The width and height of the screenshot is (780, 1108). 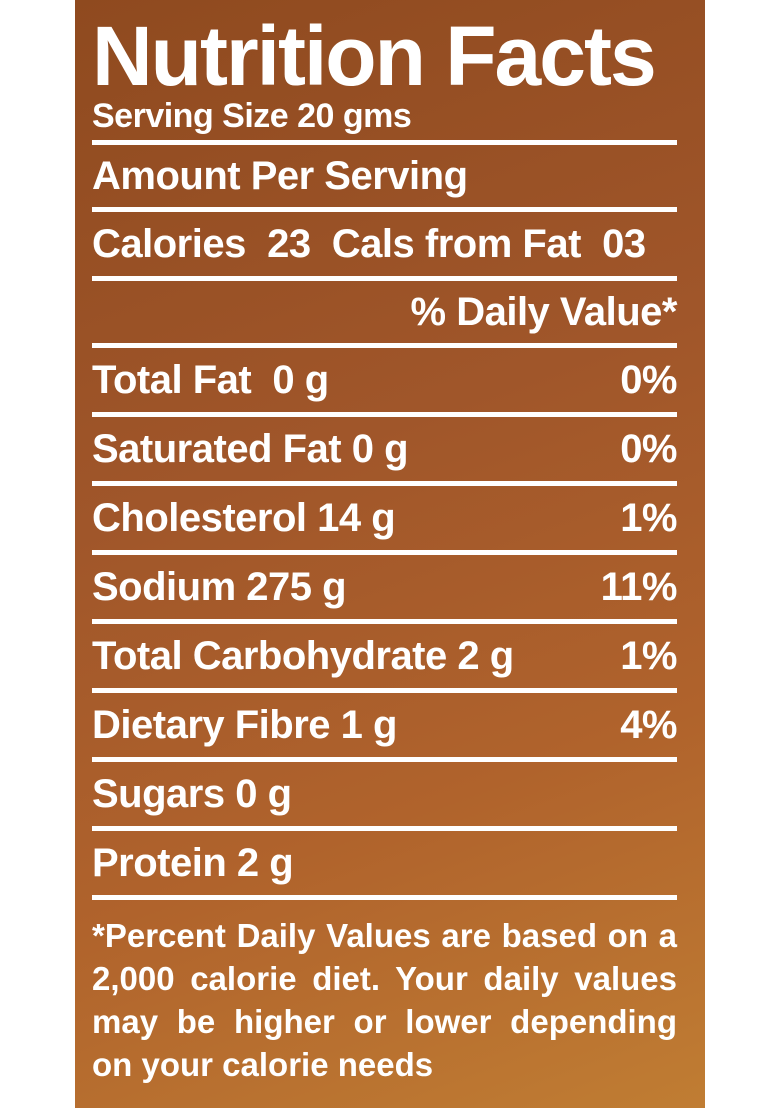 I want to click on nutrient-row: Total Carbohydrate 2 g 1%, so click(x=384, y=656).